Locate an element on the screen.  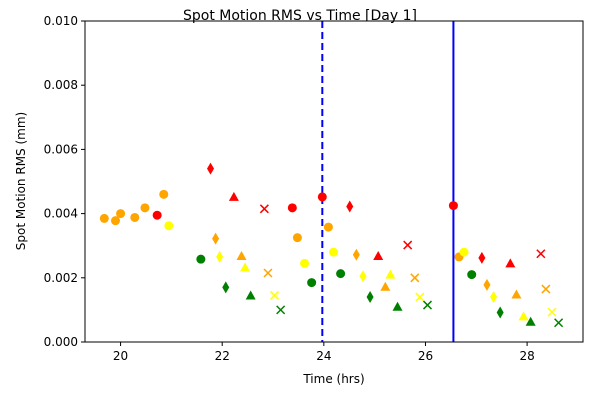
y-tick-label: 0.000 is located at coordinates (61, 342).